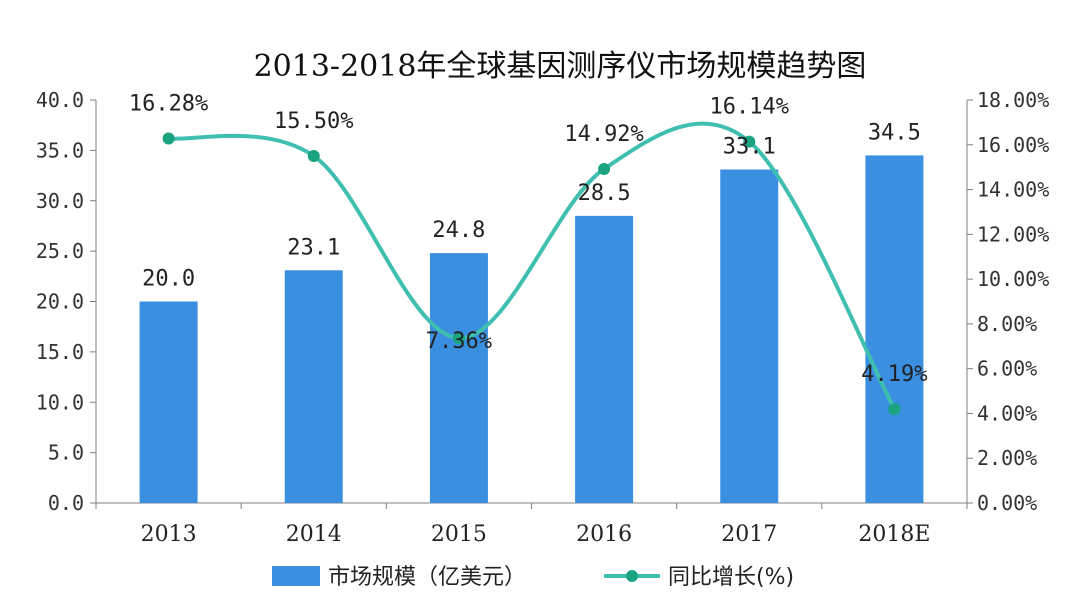 The image size is (1080, 613). What do you see at coordinates (603, 134) in the screenshot?
I see `line-value-label: 14.92%` at bounding box center [603, 134].